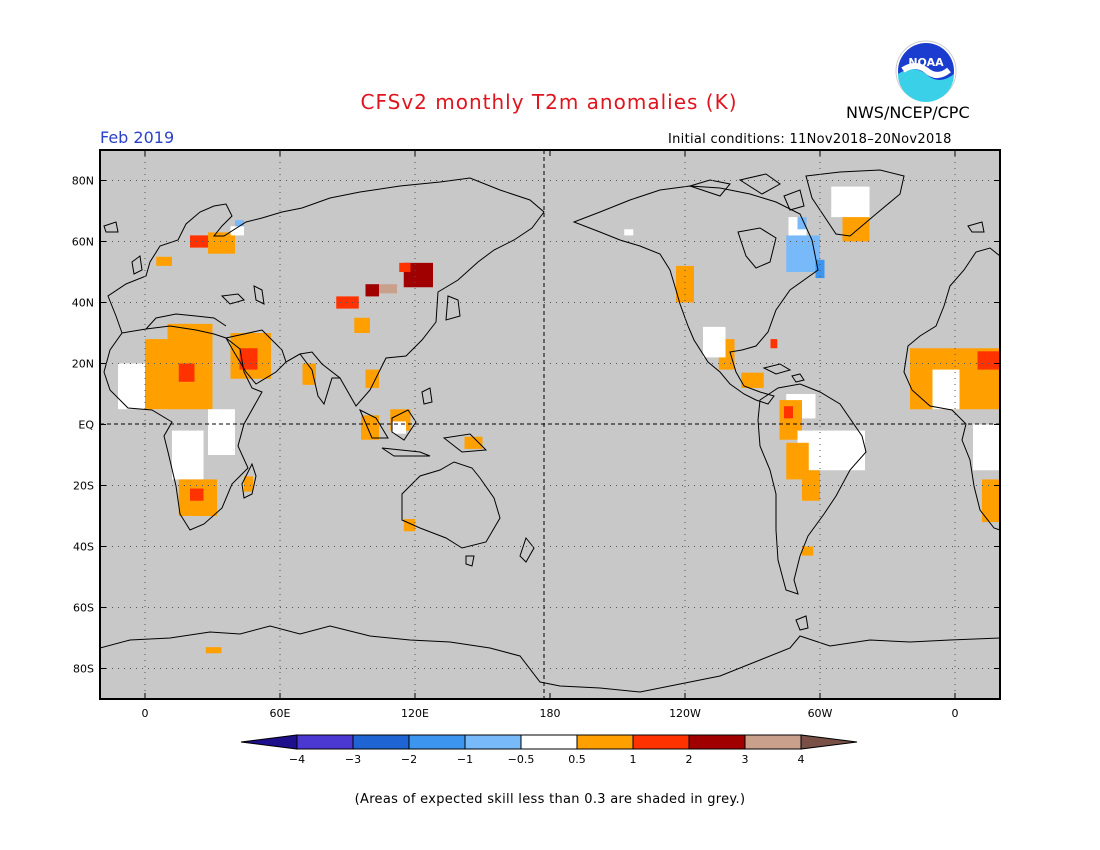  I want to click on anomaly-region-east-africa-white, so click(221, 432).